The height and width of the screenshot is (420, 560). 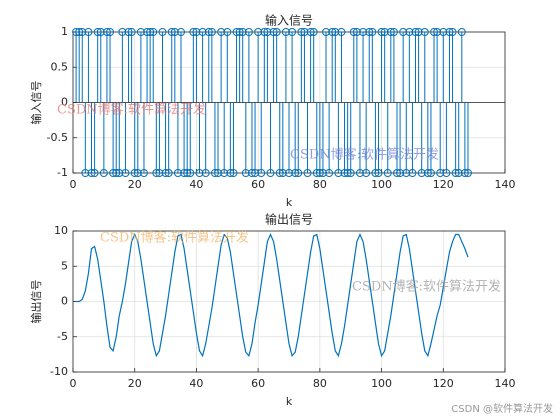 I want to click on y-tick-label: 10, so click(x=61, y=230).